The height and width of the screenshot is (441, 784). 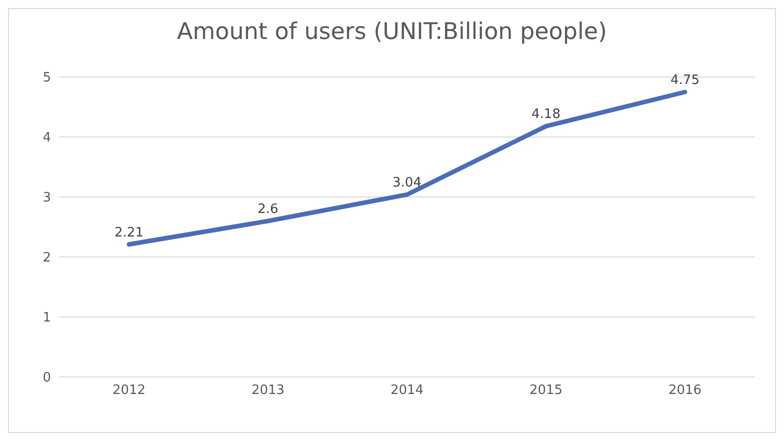 I want to click on x-tick-label: 2015, so click(x=546, y=390).